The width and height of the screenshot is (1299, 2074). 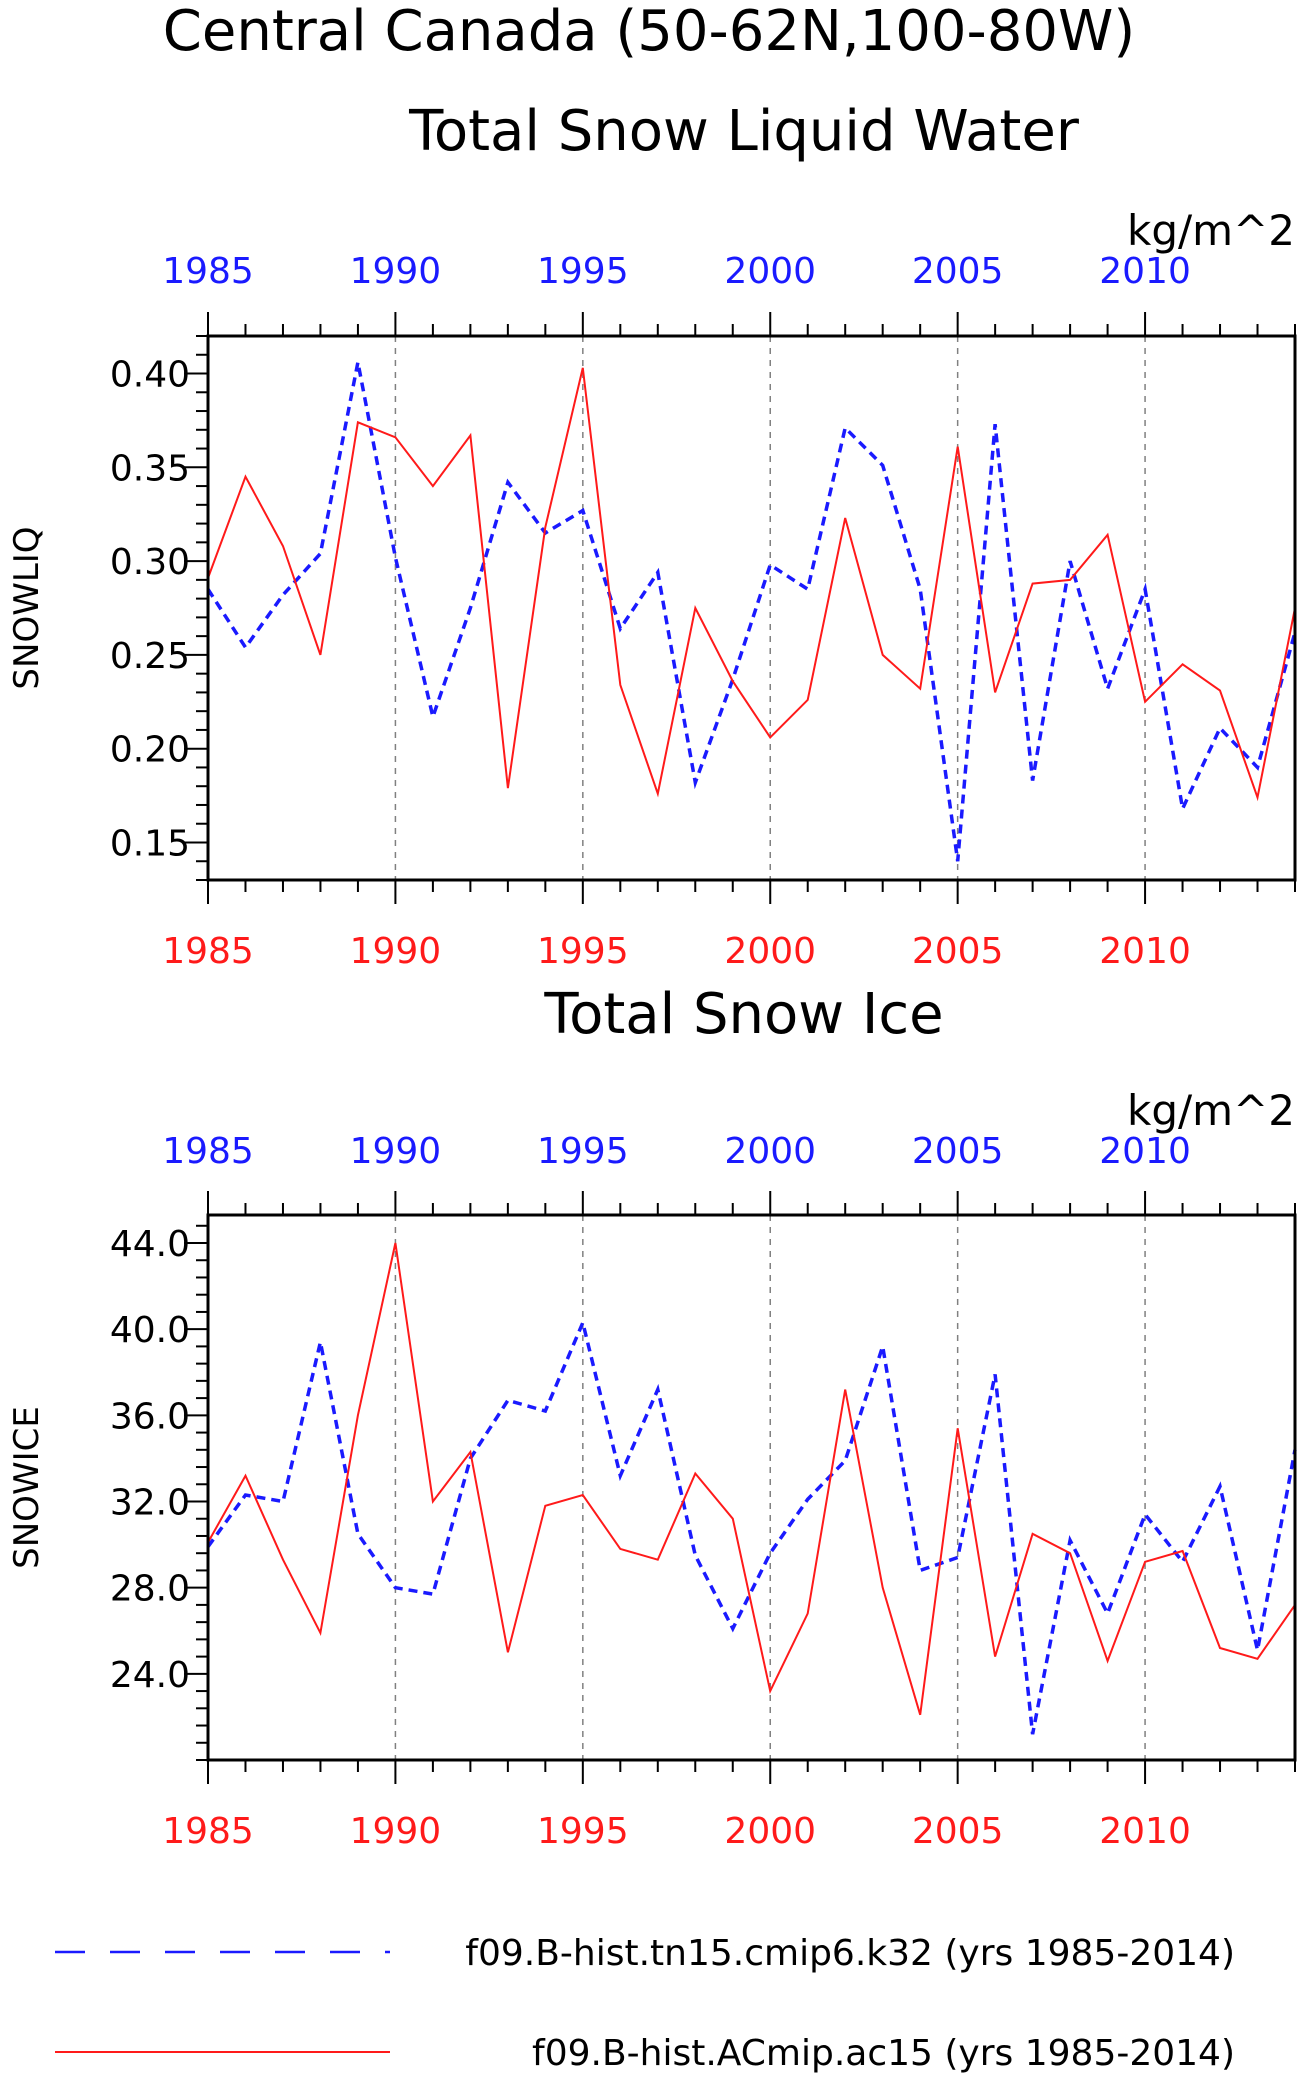 I want to click on y-tick-label: 24.0, so click(x=150, y=1675).